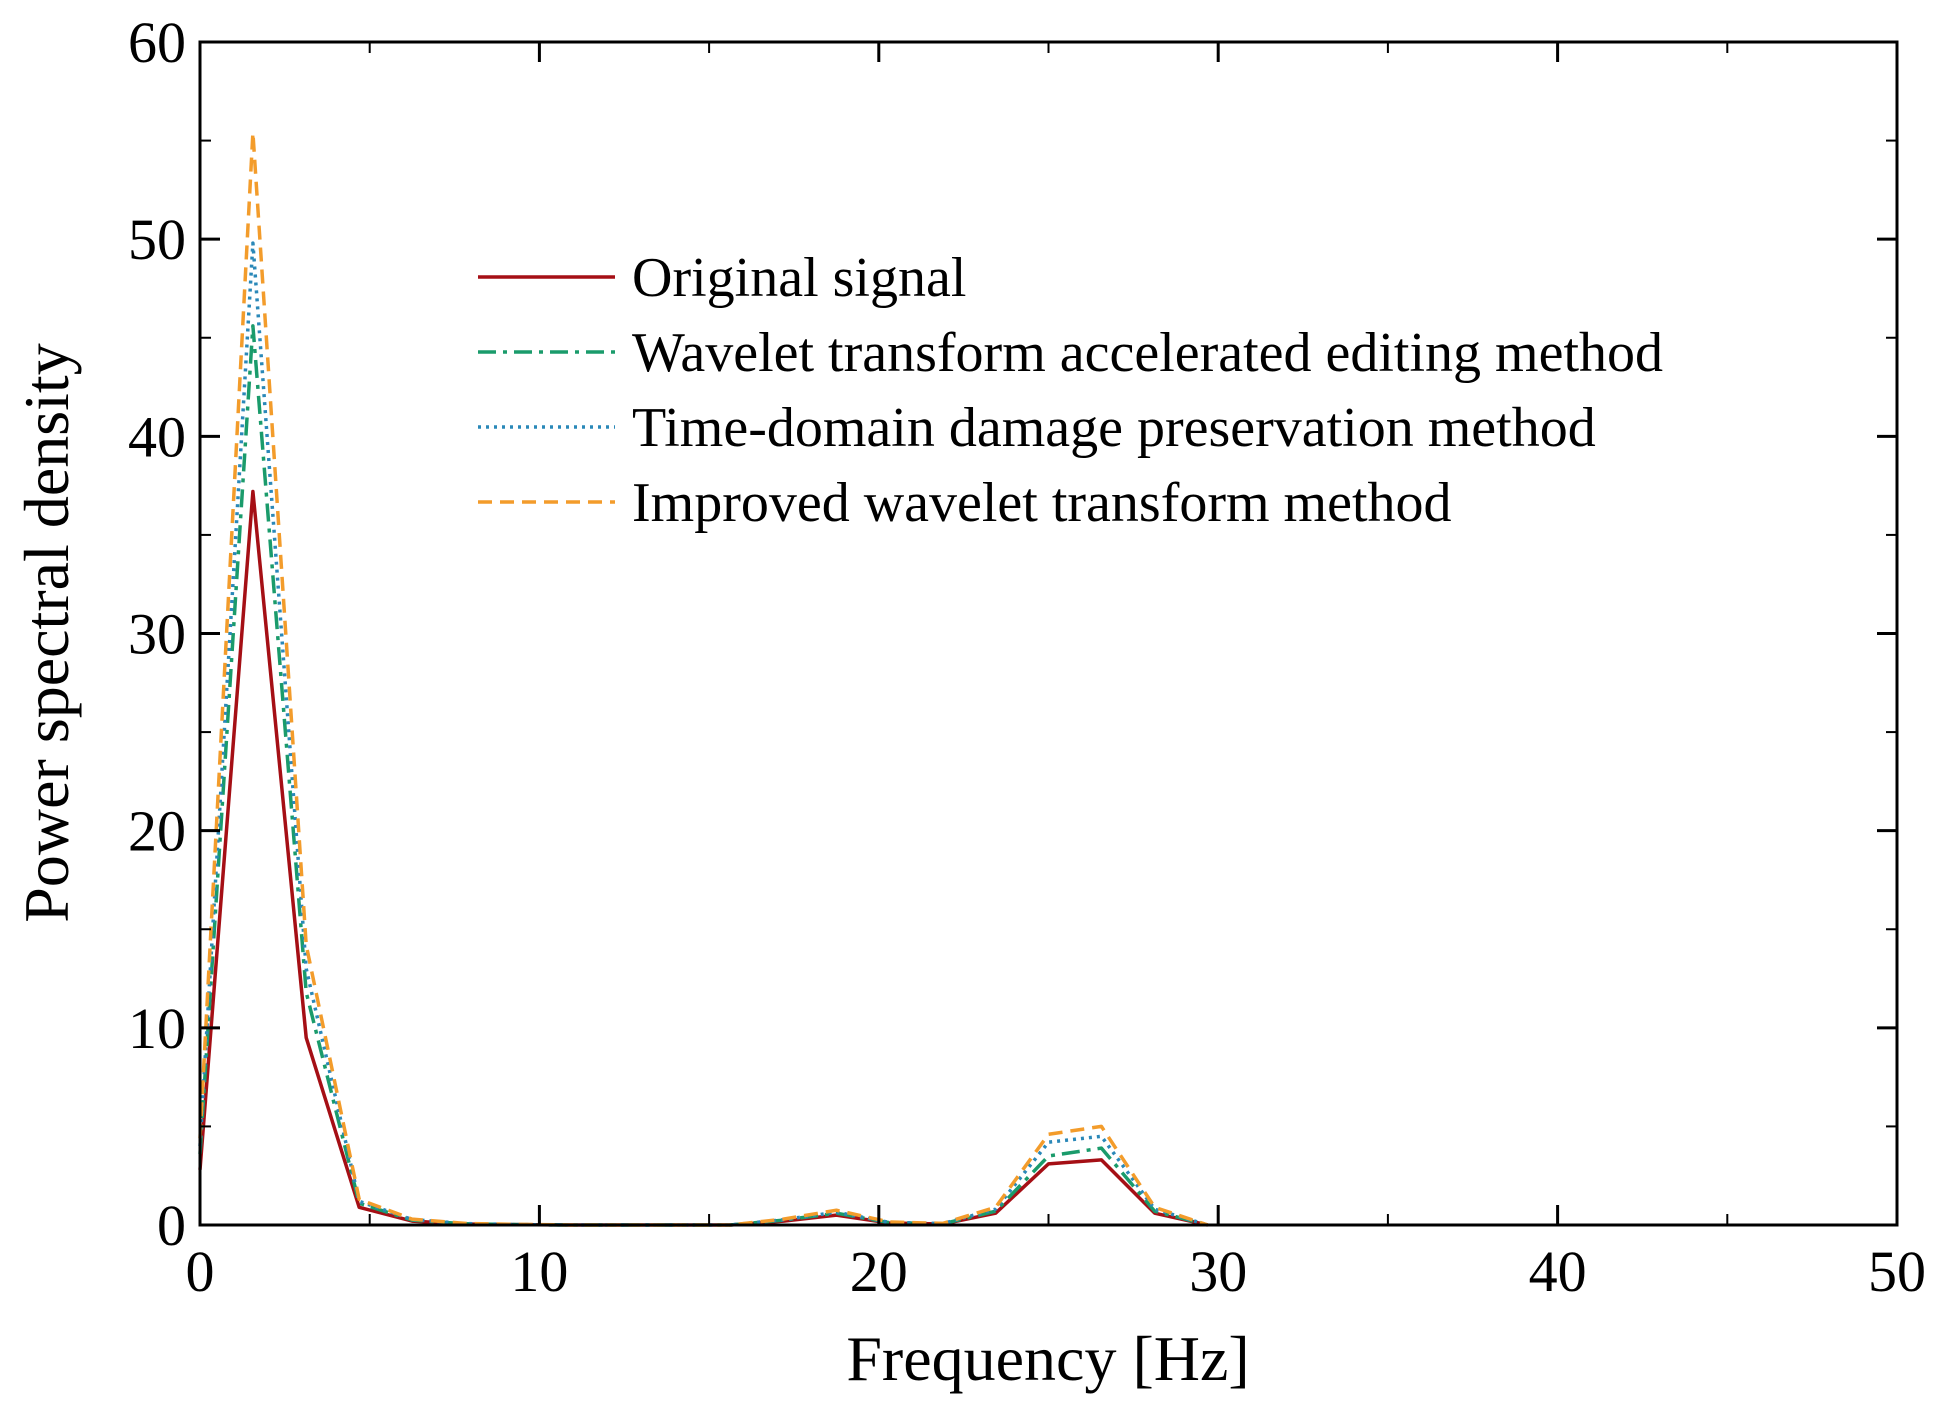 This screenshot has width=1947, height=1405. What do you see at coordinates (157, 239) in the screenshot?
I see `y-tick-label: 50` at bounding box center [157, 239].